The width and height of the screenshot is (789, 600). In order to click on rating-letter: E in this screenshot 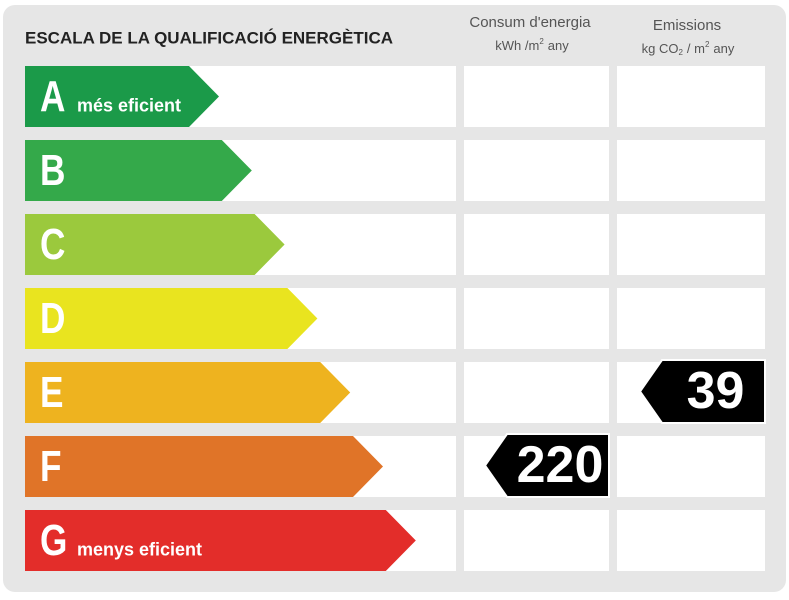, I will do `click(51, 392)`.